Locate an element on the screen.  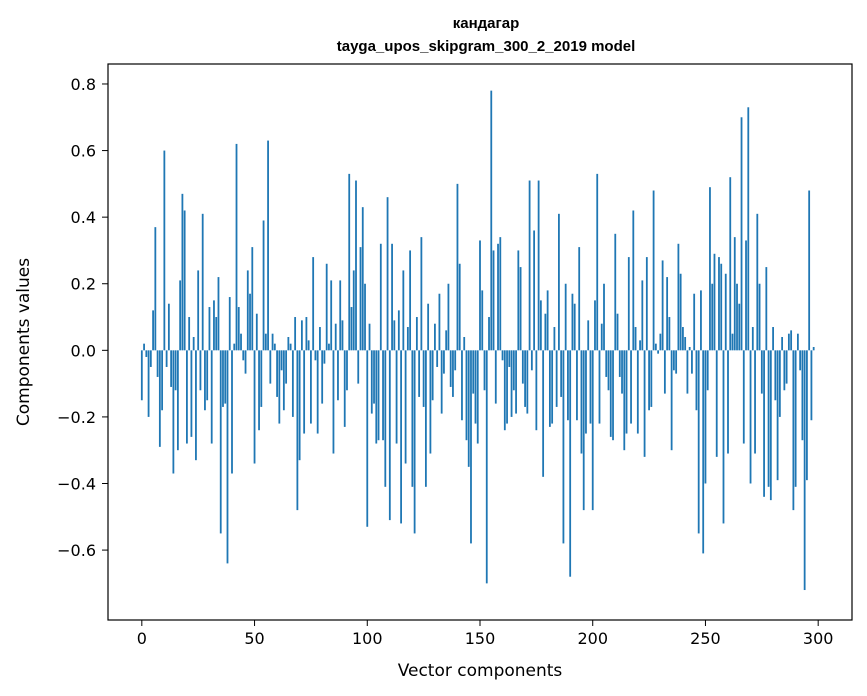
x-tick-label: 150 is located at coordinates (480, 638).